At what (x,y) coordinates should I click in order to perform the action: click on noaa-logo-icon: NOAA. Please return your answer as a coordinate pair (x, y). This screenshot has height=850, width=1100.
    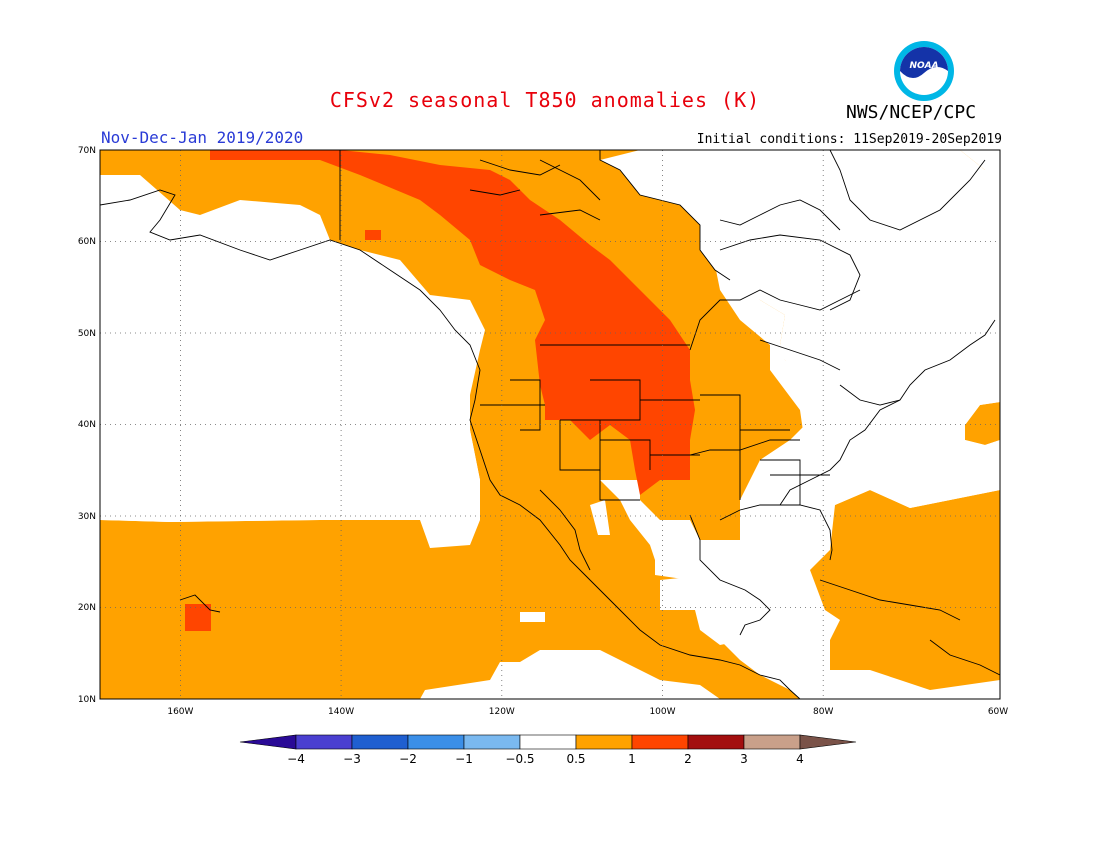
    Looking at the image, I should click on (924, 71).